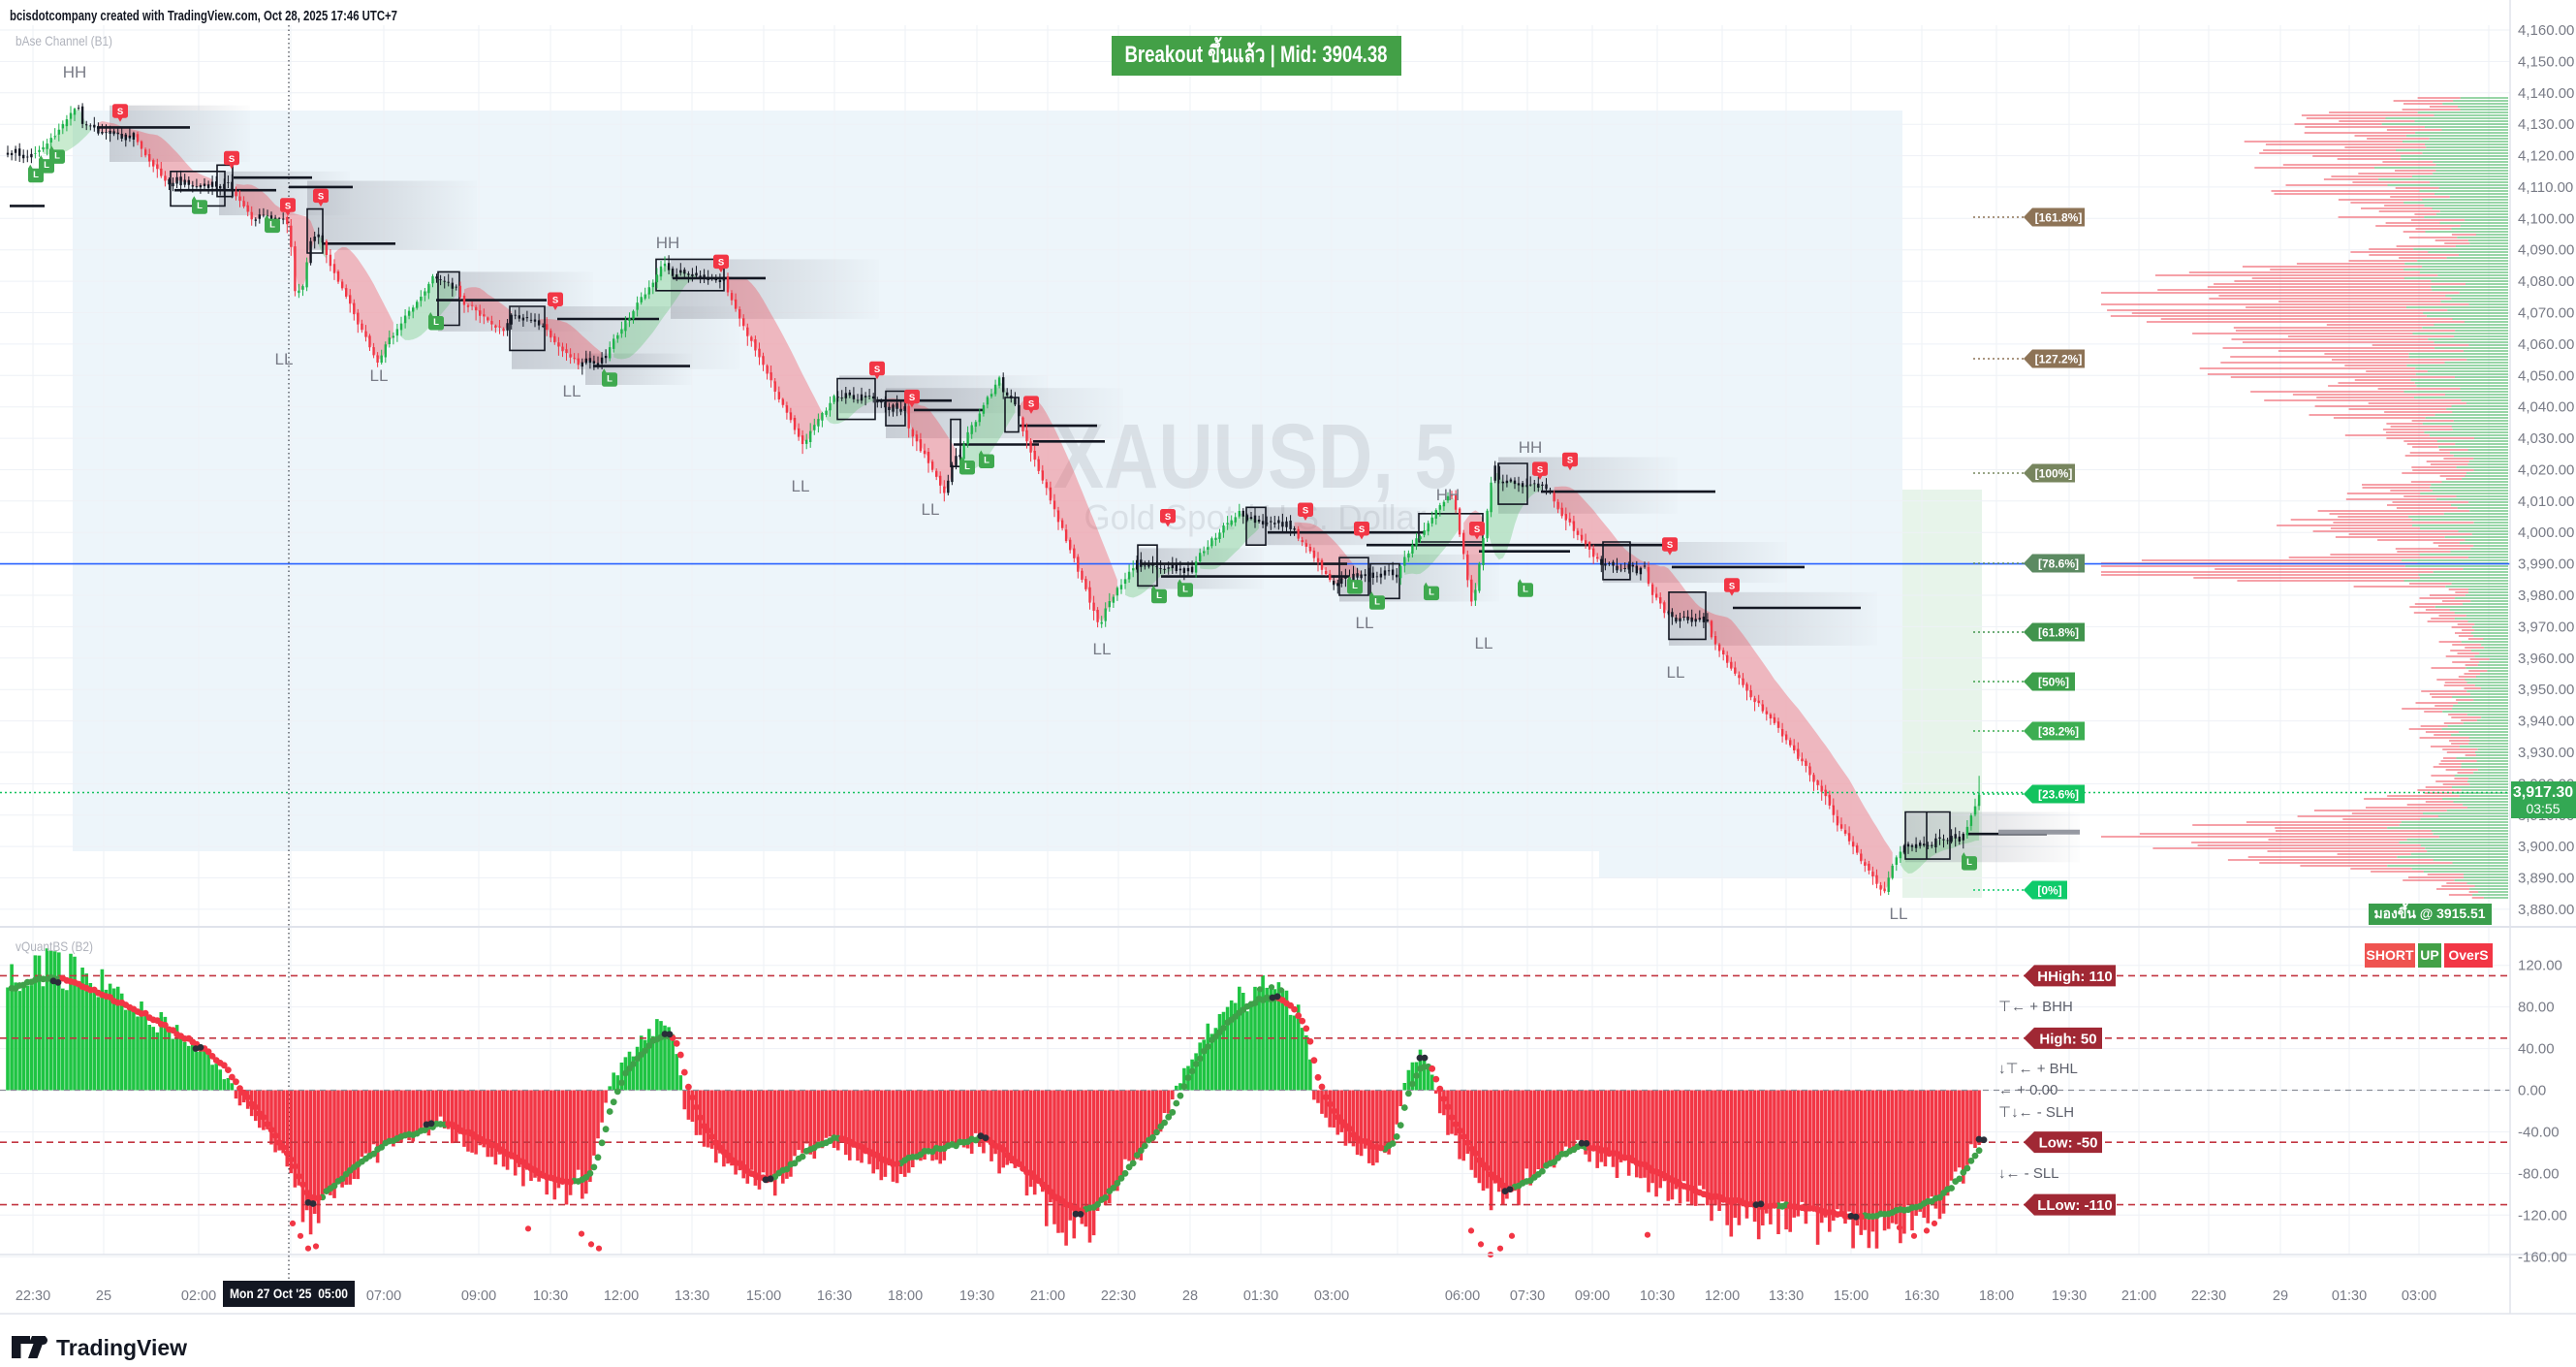 The width and height of the screenshot is (2576, 1367). What do you see at coordinates (2546, 910) in the screenshot?
I see `svg-text: 3,880.00` at bounding box center [2546, 910].